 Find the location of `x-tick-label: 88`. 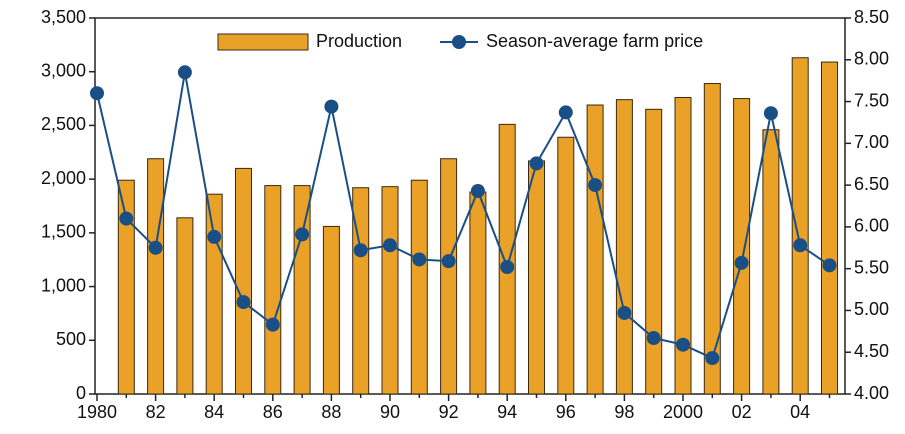

x-tick-label: 88 is located at coordinates (331, 412).